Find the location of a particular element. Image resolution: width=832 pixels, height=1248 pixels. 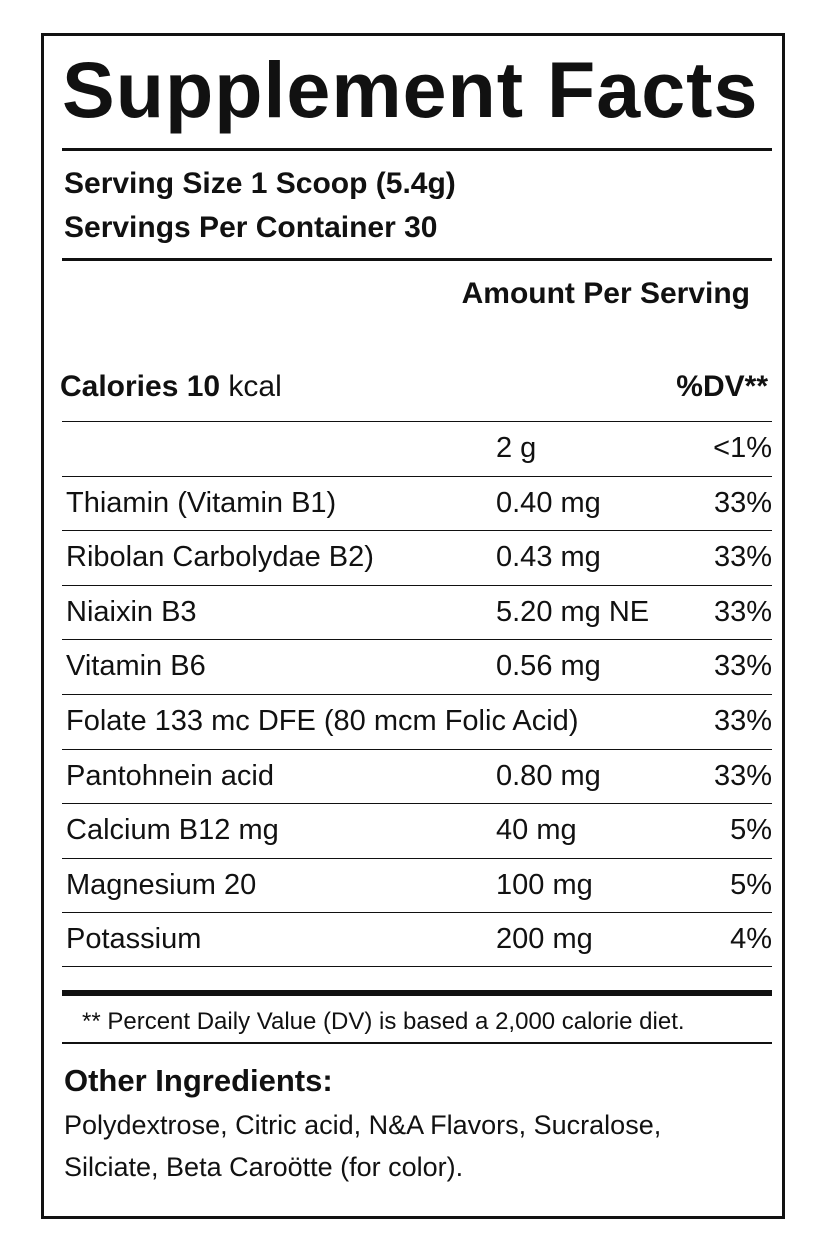

nutrient-name: Potassium is located at coordinates (134, 939).